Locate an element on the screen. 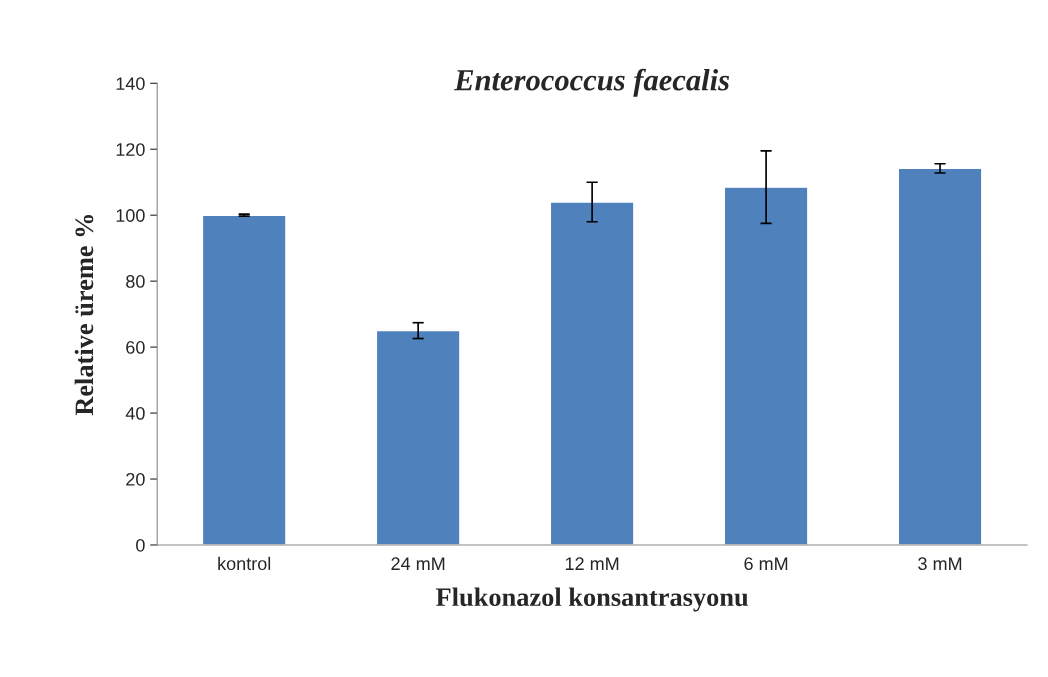  y-tick-label: 120 is located at coordinates (130, 149).